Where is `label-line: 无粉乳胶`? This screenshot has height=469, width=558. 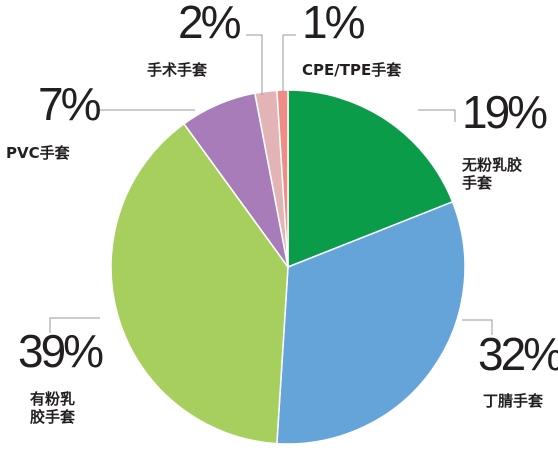 label-line: 无粉乳胶 is located at coordinates (491, 165).